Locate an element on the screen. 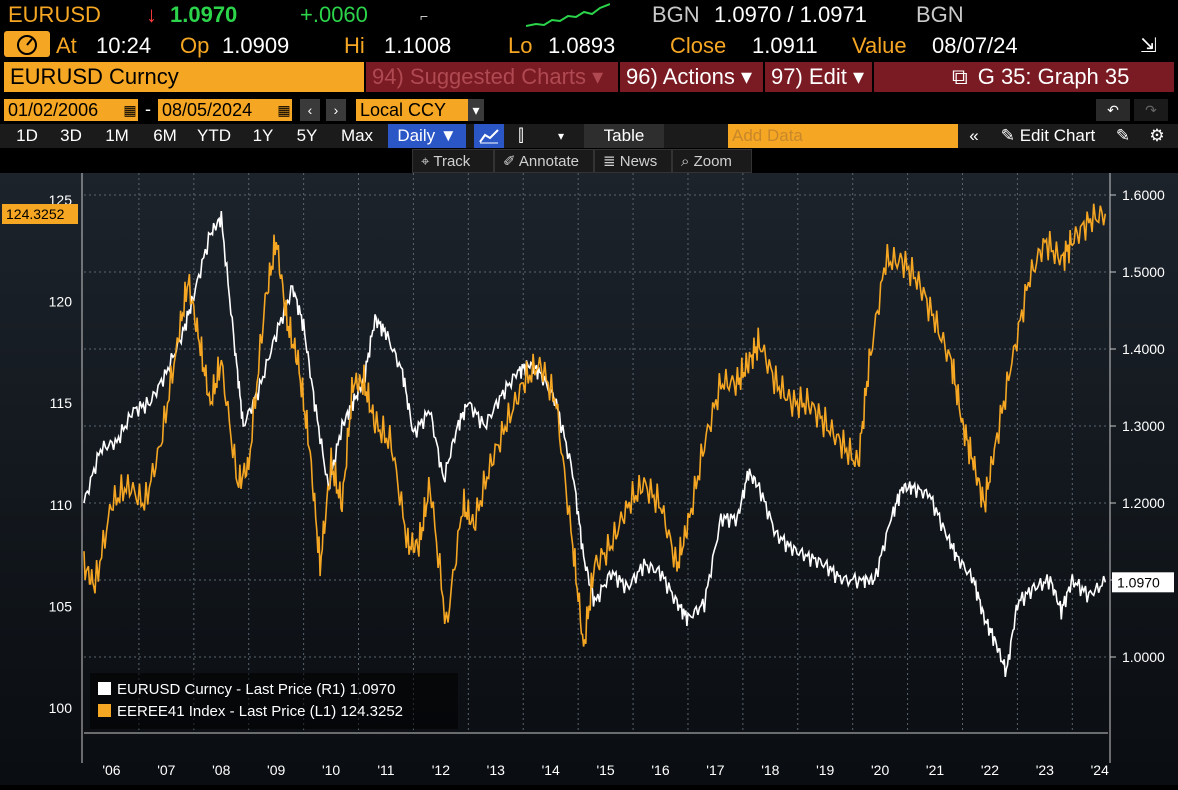  x-tick-label: '24 is located at coordinates (1100, 770).